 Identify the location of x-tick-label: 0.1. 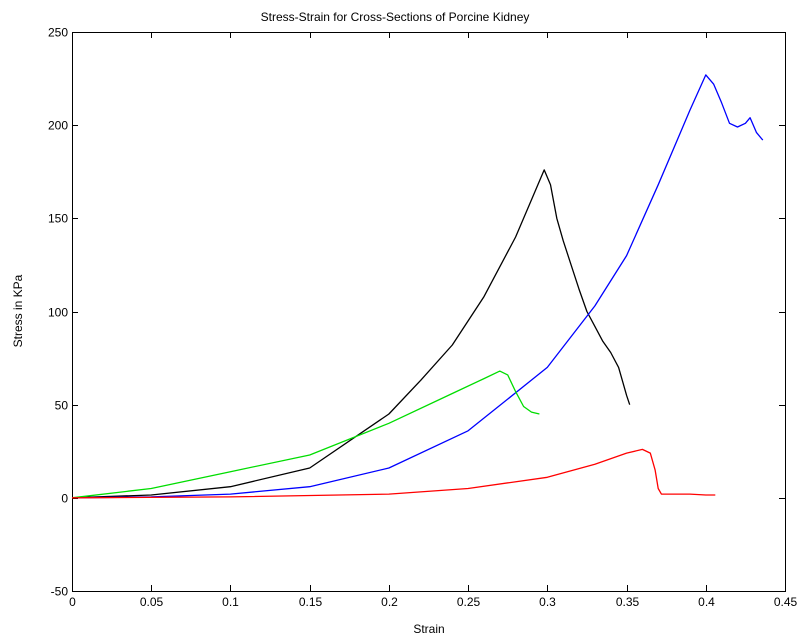
(230, 602).